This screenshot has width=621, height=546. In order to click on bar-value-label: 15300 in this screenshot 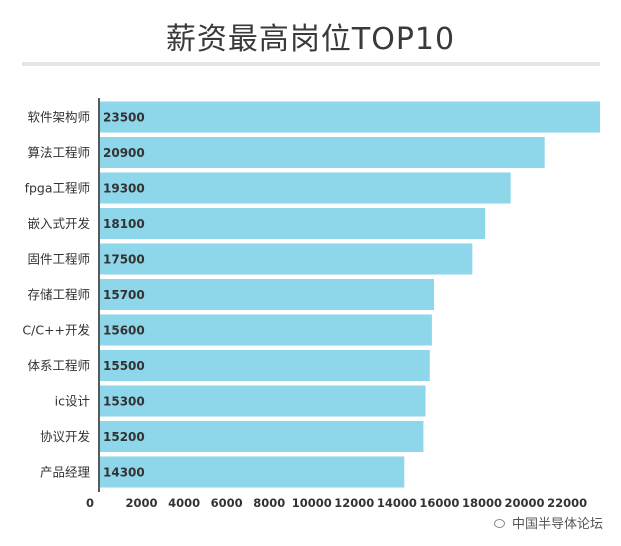, I will do `click(124, 402)`.